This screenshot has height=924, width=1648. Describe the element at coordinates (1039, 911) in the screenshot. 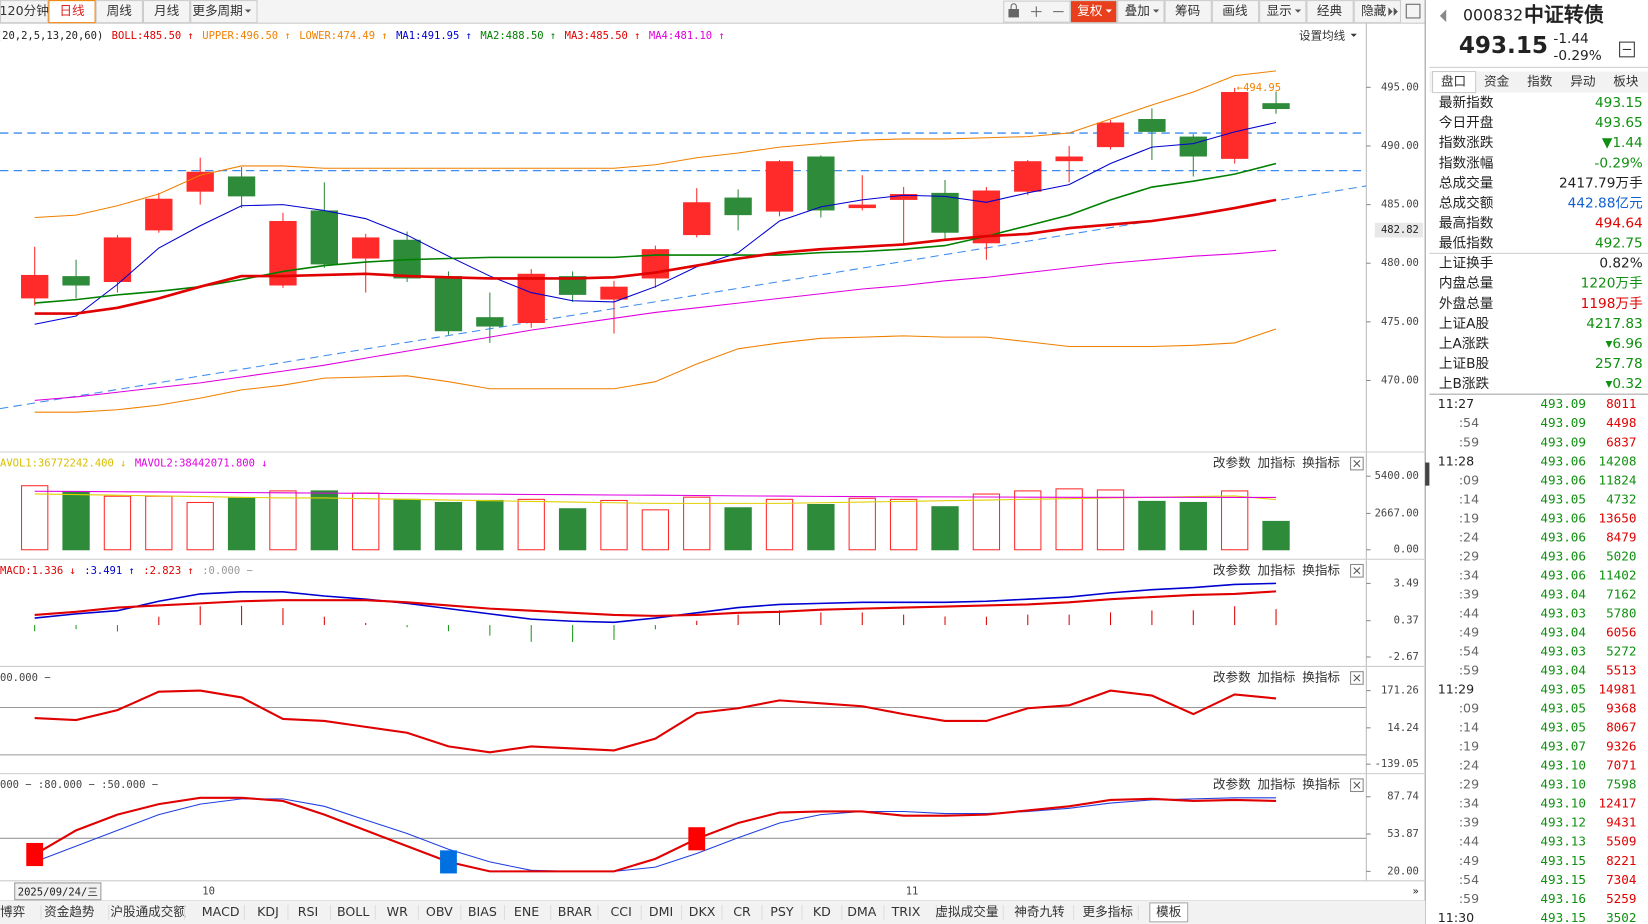

I see `bottom-tab: 神奇九转` at that location.